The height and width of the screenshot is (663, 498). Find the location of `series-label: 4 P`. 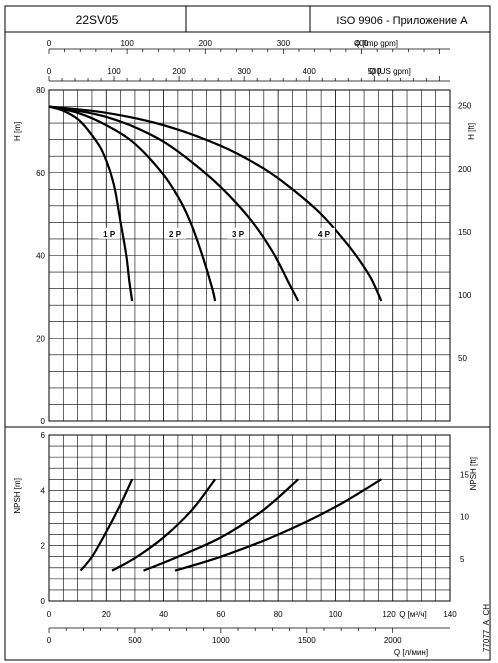

series-label: 4 P is located at coordinates (324, 234).